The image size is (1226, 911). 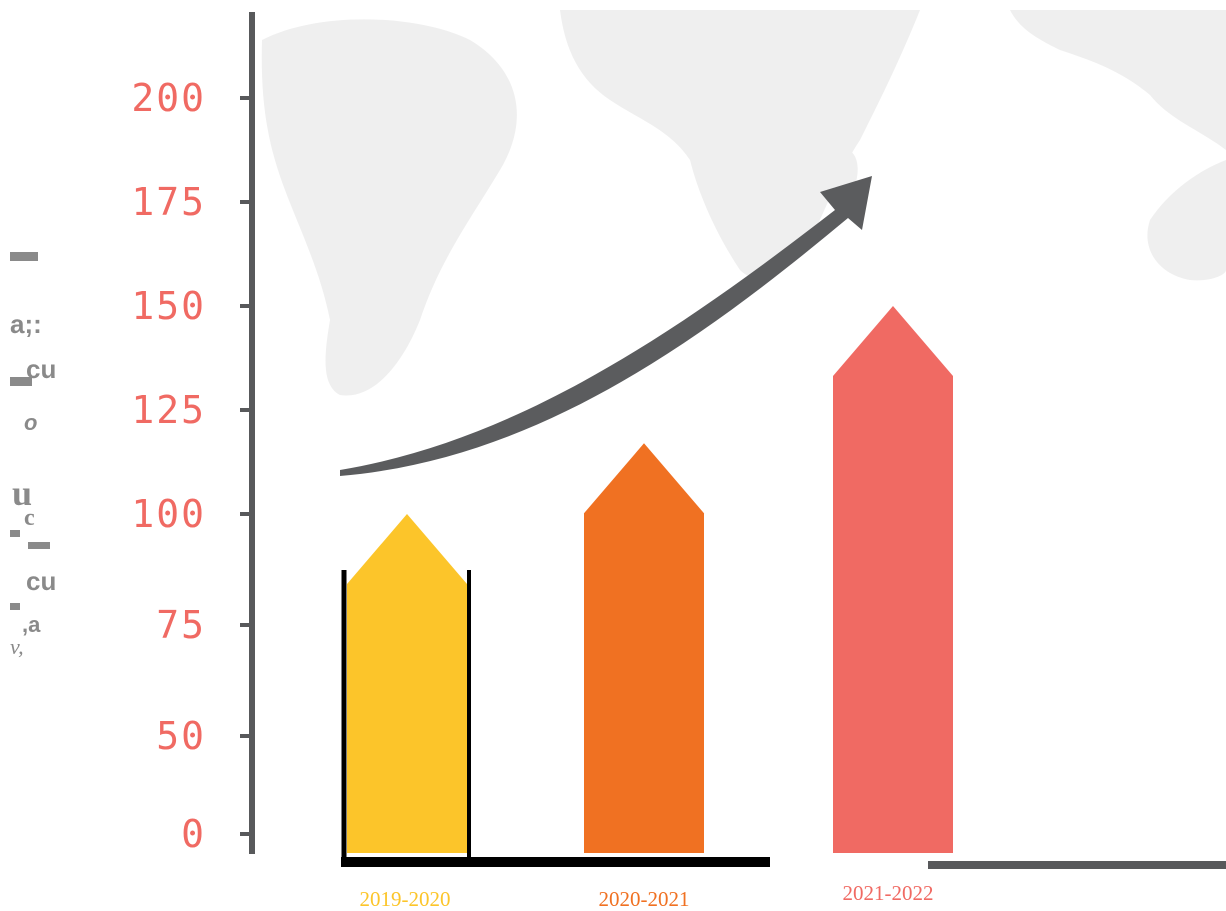 I want to click on y-tick-label: 100, so click(x=168, y=514).